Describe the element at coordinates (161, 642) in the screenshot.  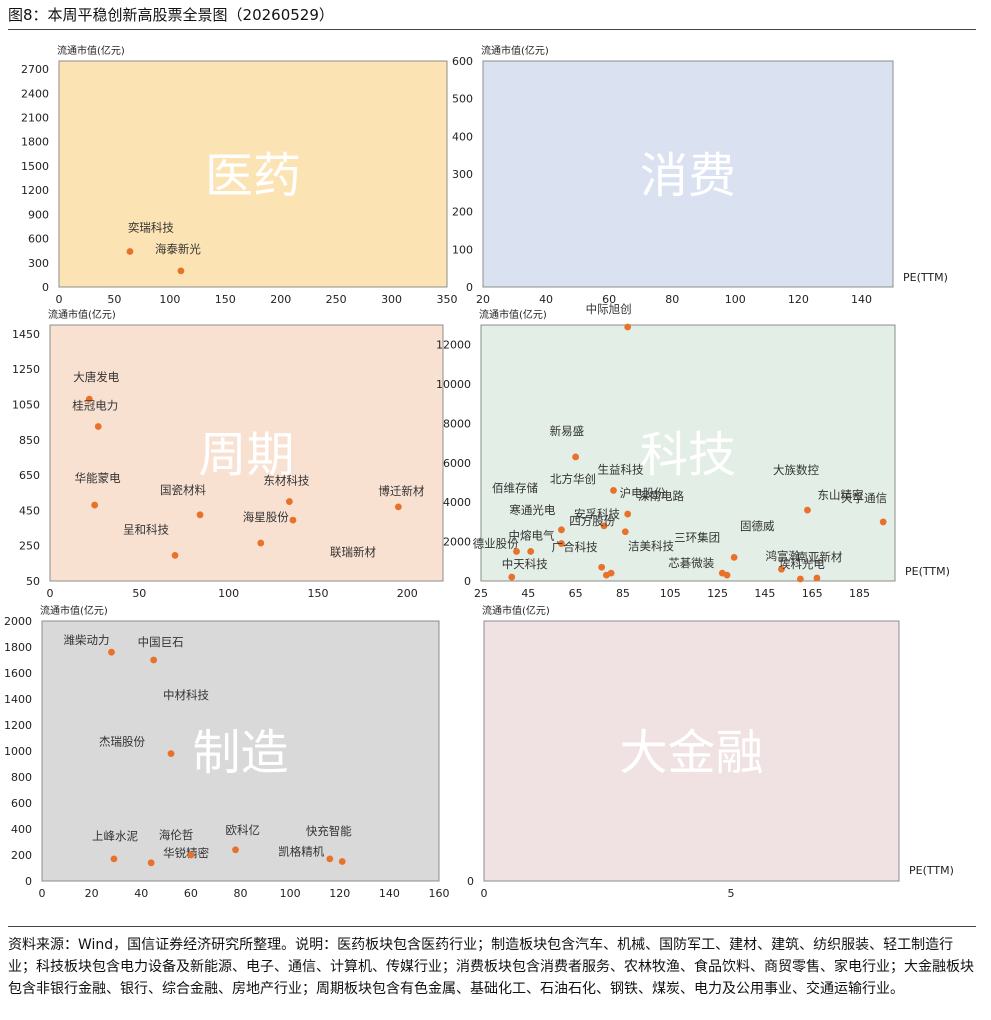
I see `point-label: 中国巨石` at that location.